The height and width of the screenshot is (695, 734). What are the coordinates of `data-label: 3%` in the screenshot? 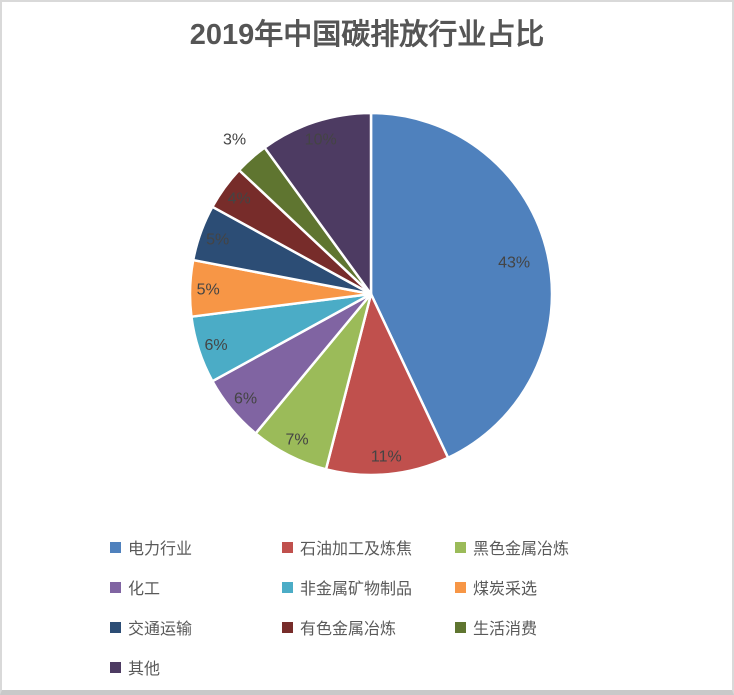 It's located at (234, 140).